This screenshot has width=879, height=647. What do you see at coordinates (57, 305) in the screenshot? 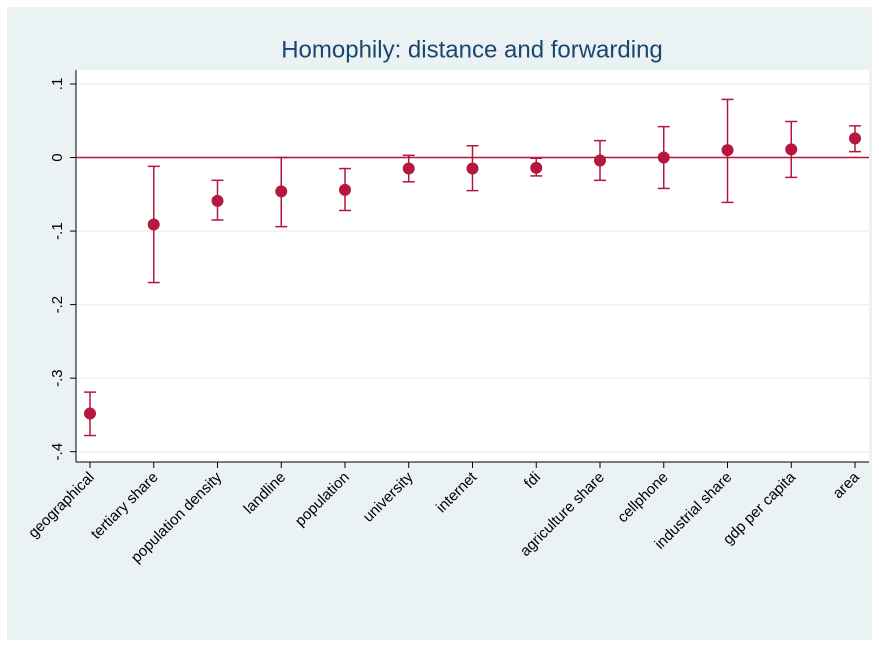
I see `y-tick-label: -.2` at bounding box center [57, 305].